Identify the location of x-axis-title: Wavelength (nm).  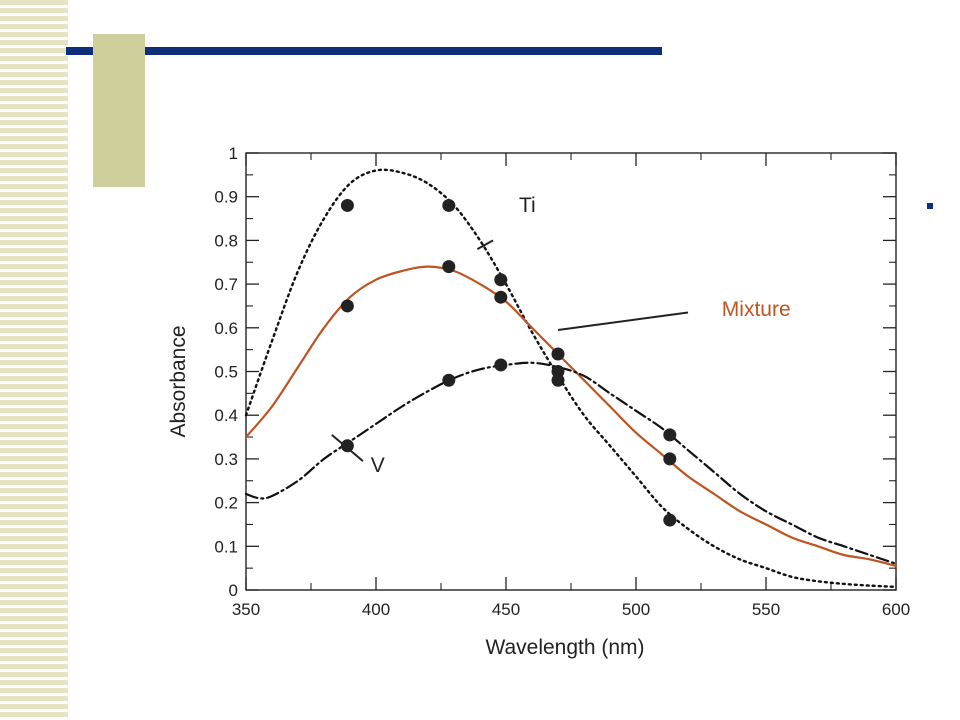
(564, 647).